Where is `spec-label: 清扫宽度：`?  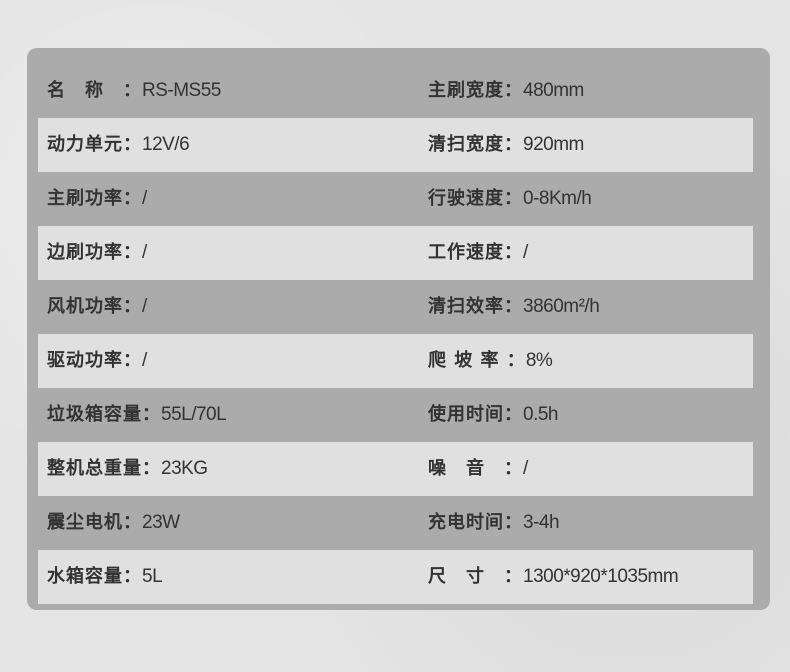
spec-label: 清扫宽度： is located at coordinates (475, 144).